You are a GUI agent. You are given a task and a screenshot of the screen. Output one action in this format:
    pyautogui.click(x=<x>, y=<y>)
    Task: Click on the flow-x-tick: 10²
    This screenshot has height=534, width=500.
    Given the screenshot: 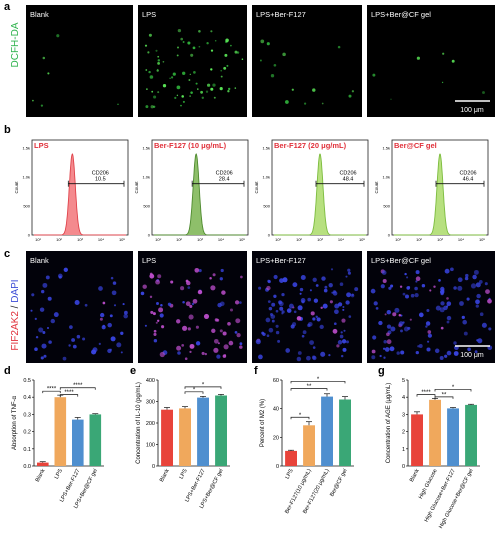 What is the action you would take?
    pyautogui.click(x=299, y=239)
    